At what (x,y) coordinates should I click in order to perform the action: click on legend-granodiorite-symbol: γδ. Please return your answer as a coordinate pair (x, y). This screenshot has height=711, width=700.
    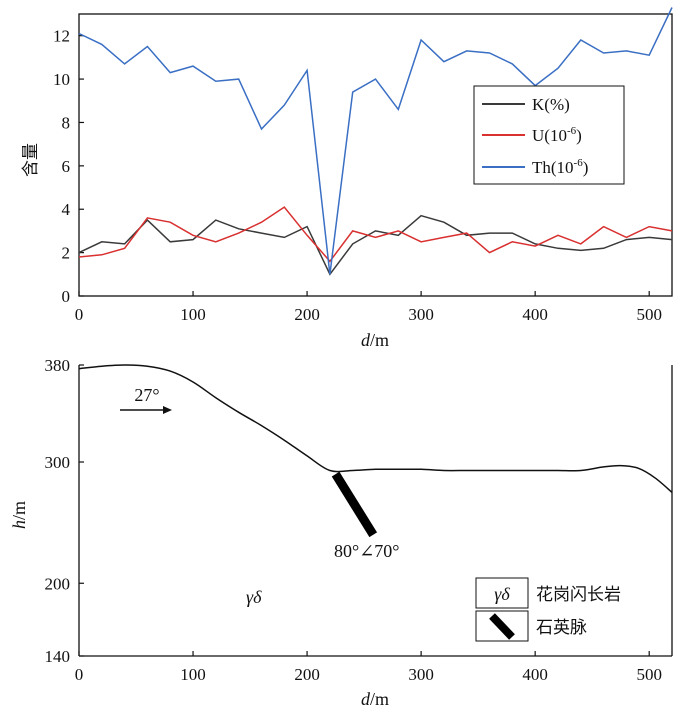
    Looking at the image, I should click on (502, 594).